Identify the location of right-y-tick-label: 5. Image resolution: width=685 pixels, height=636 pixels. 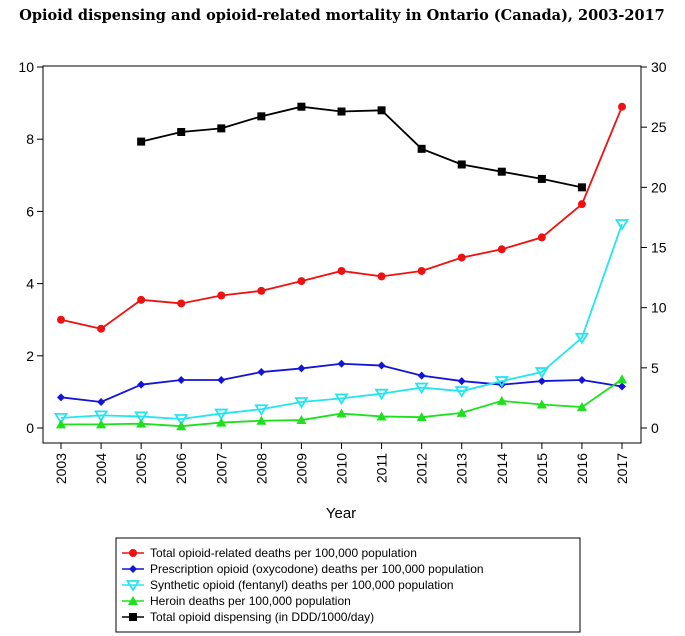
(655, 368).